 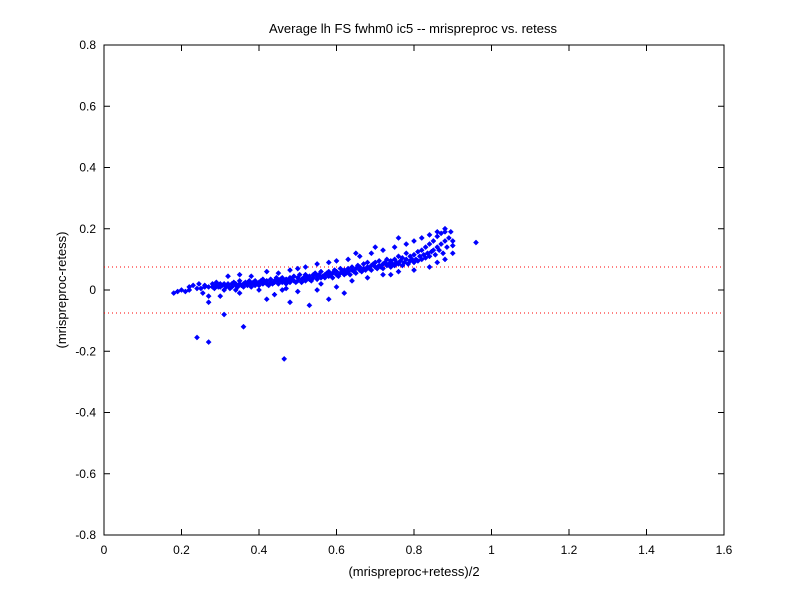 What do you see at coordinates (61, 289) in the screenshot?
I see `y-axis-label: (mrispreproc-retess)` at bounding box center [61, 289].